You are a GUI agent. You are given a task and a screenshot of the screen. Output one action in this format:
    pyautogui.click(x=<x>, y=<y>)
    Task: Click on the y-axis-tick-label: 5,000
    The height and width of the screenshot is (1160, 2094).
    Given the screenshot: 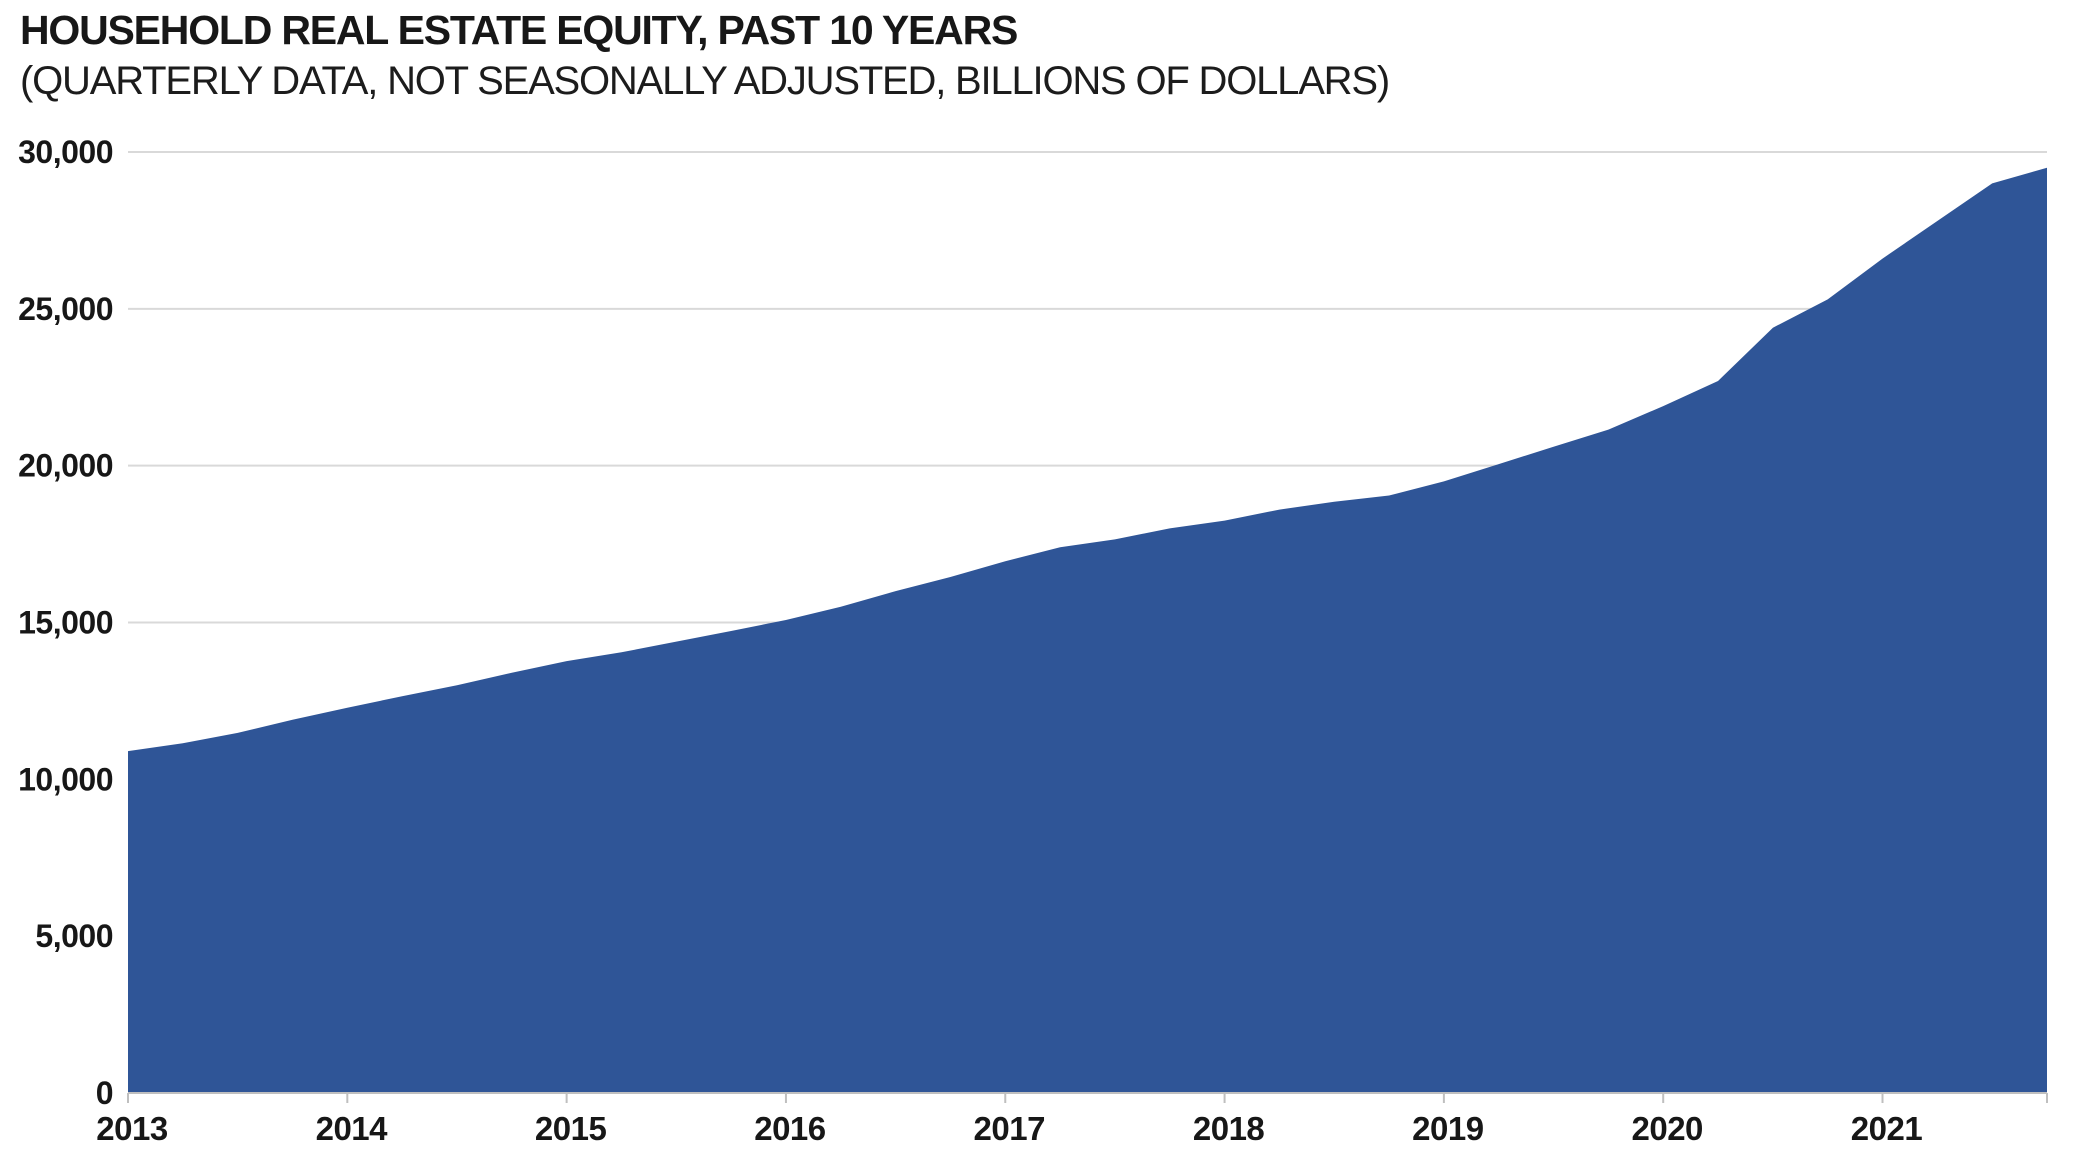 What is the action you would take?
    pyautogui.click(x=74, y=936)
    